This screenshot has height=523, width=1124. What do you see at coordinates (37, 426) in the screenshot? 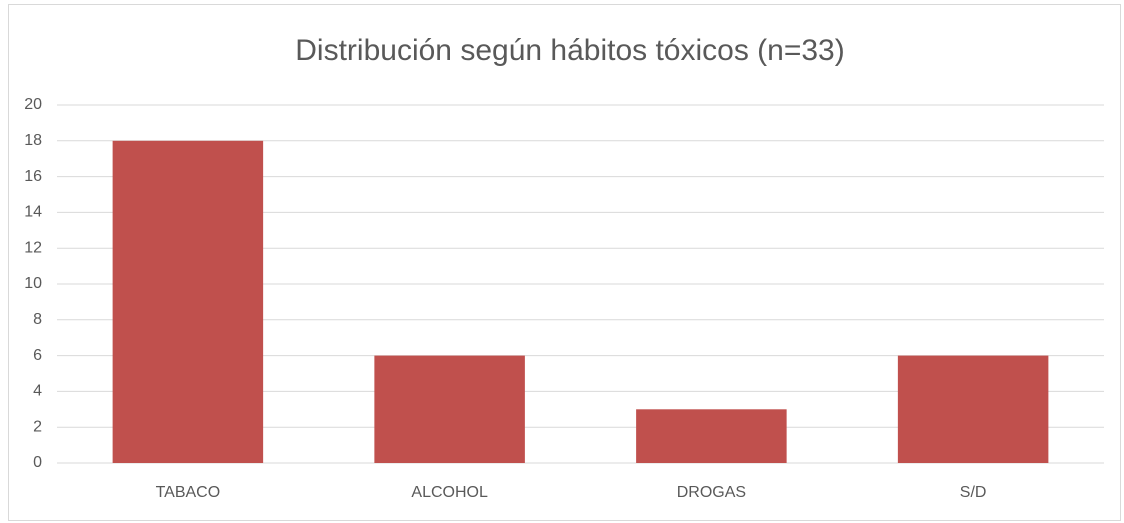
I see `y-tick-label: 2` at bounding box center [37, 426].